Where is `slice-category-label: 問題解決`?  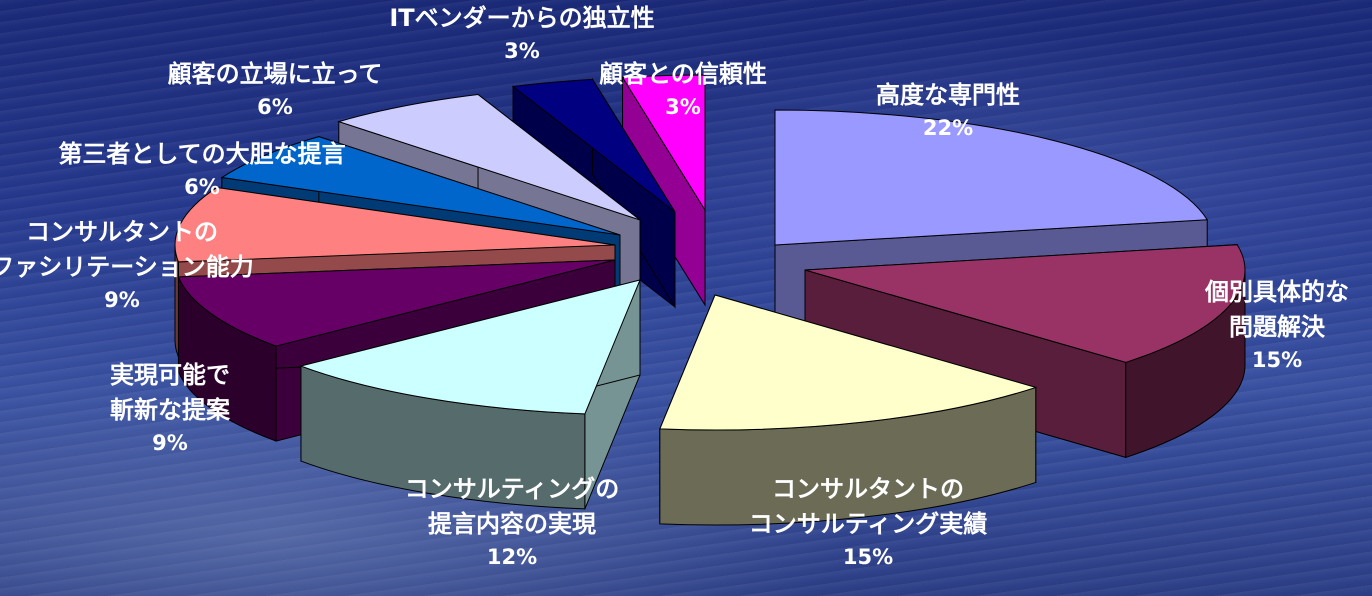
slice-category-label: 問題解決 is located at coordinates (1277, 327).